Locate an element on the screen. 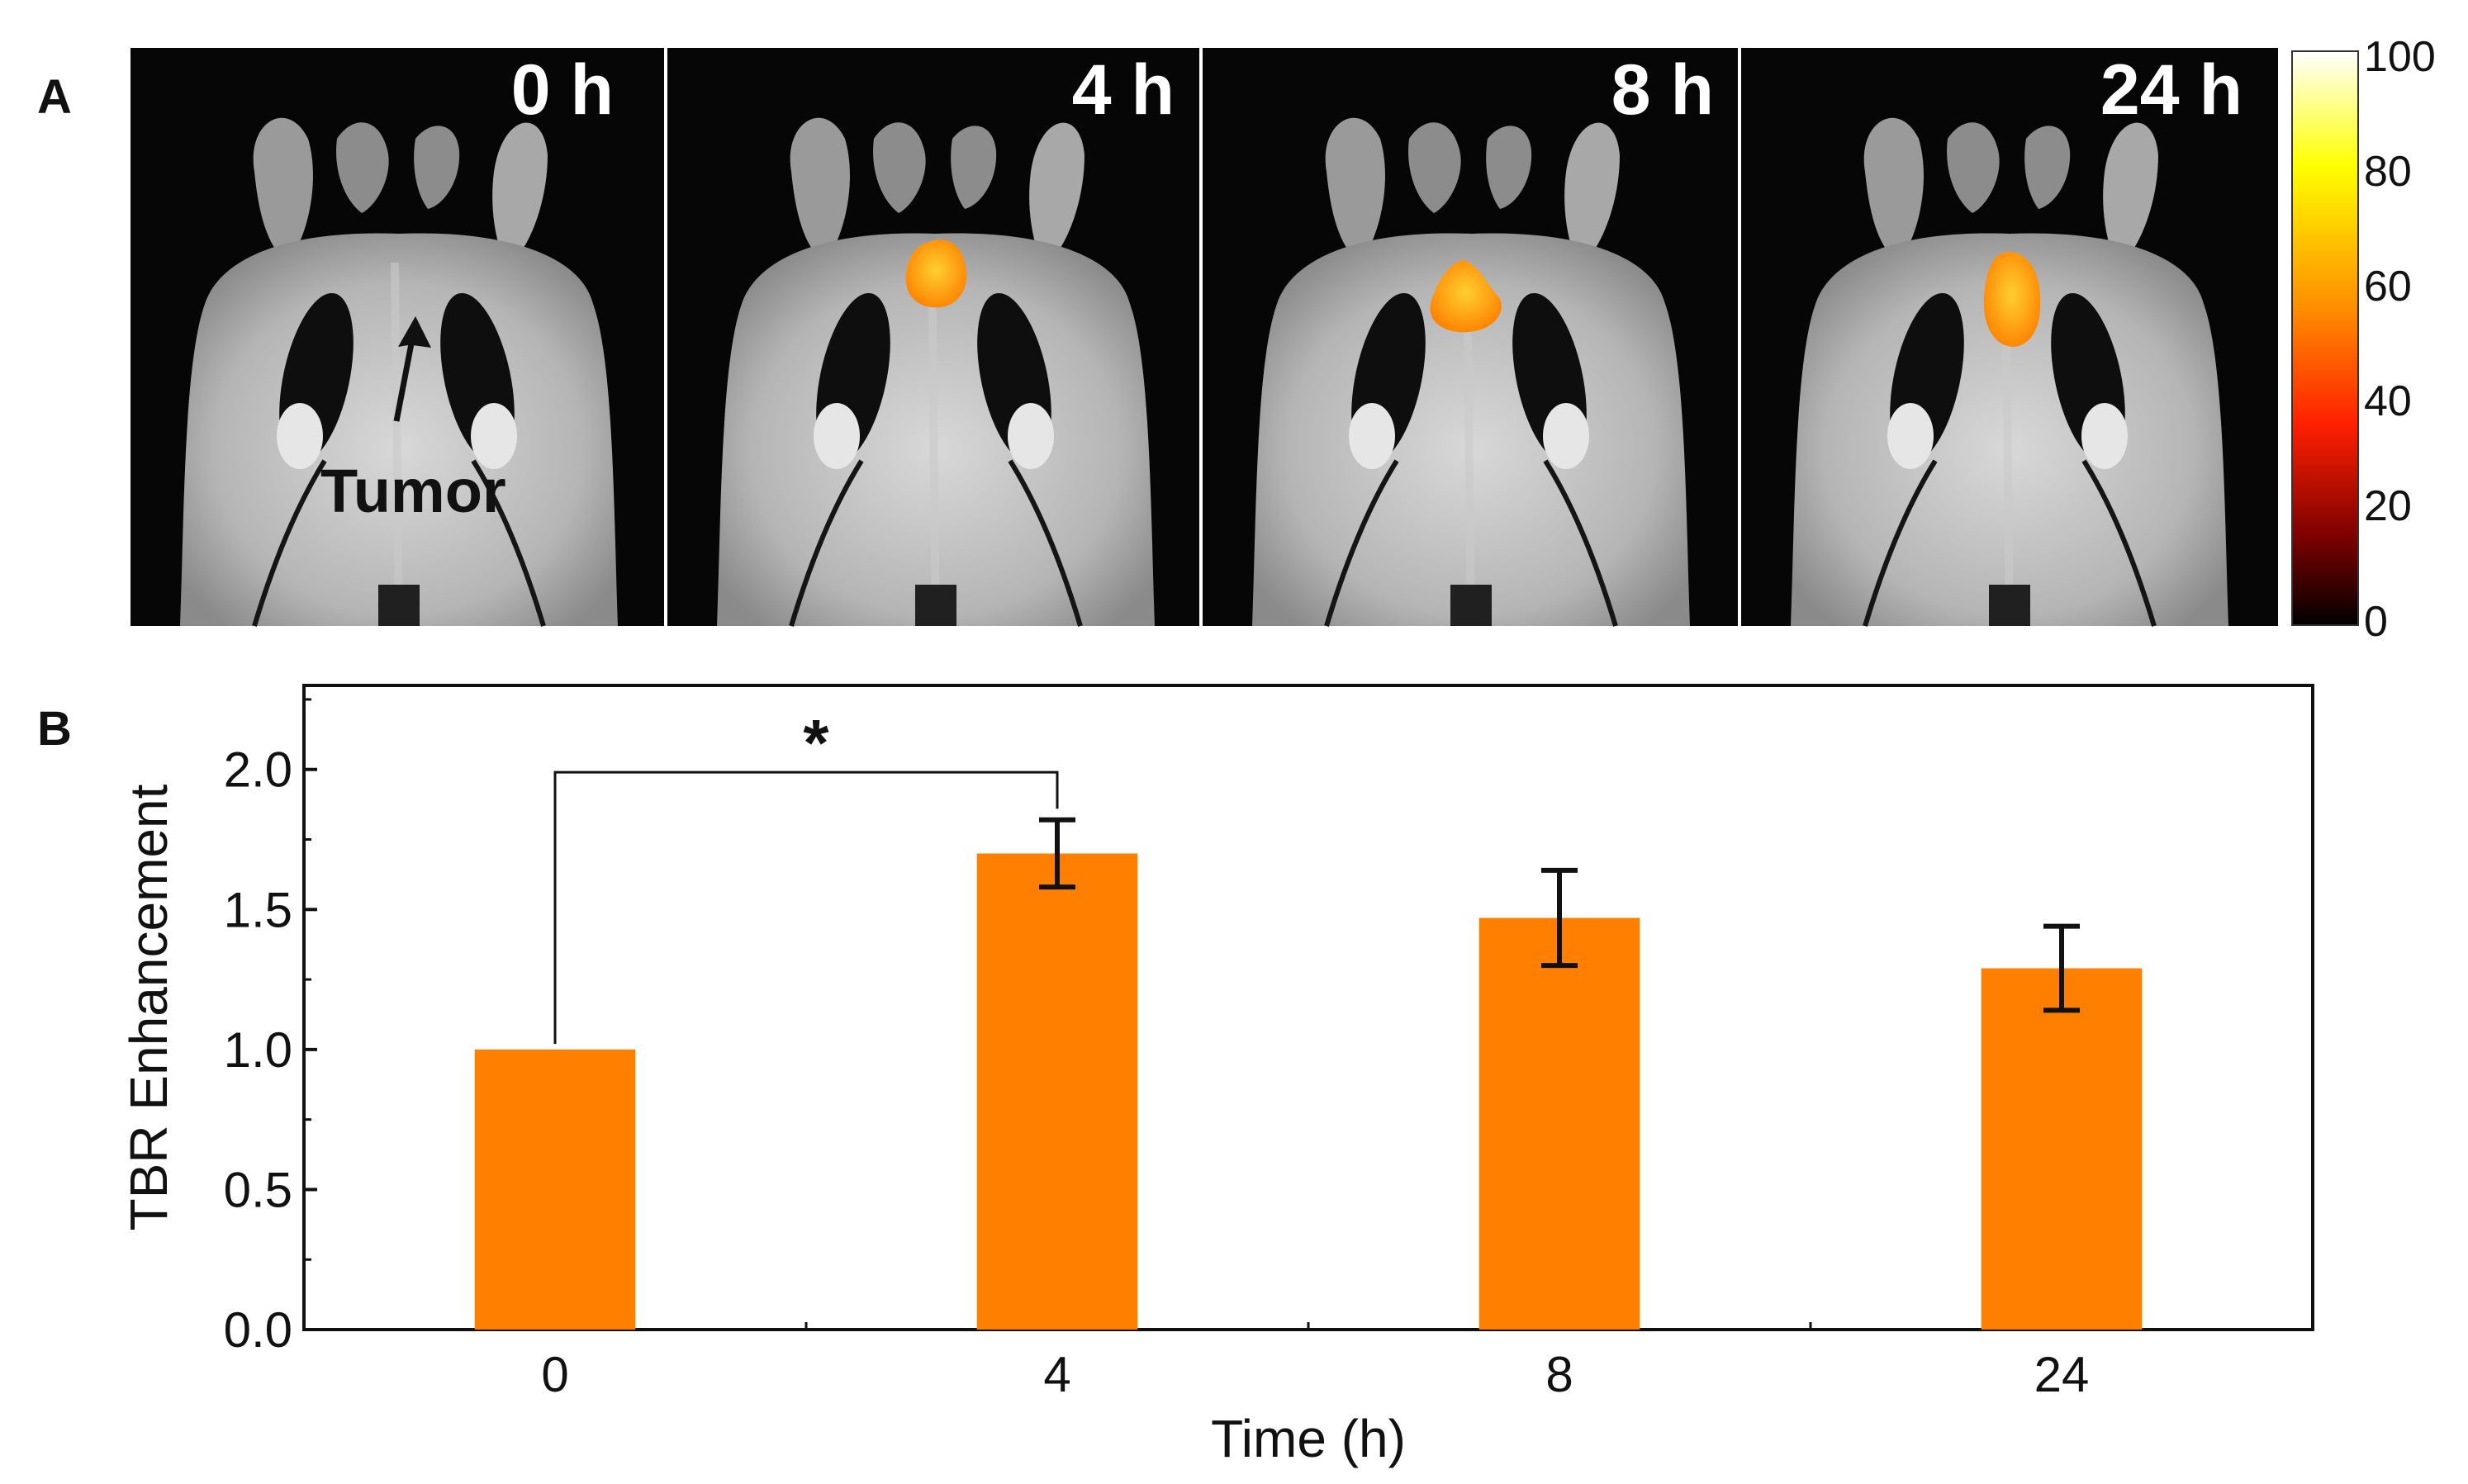  colorbar-tick: 0 is located at coordinates (2376, 622).